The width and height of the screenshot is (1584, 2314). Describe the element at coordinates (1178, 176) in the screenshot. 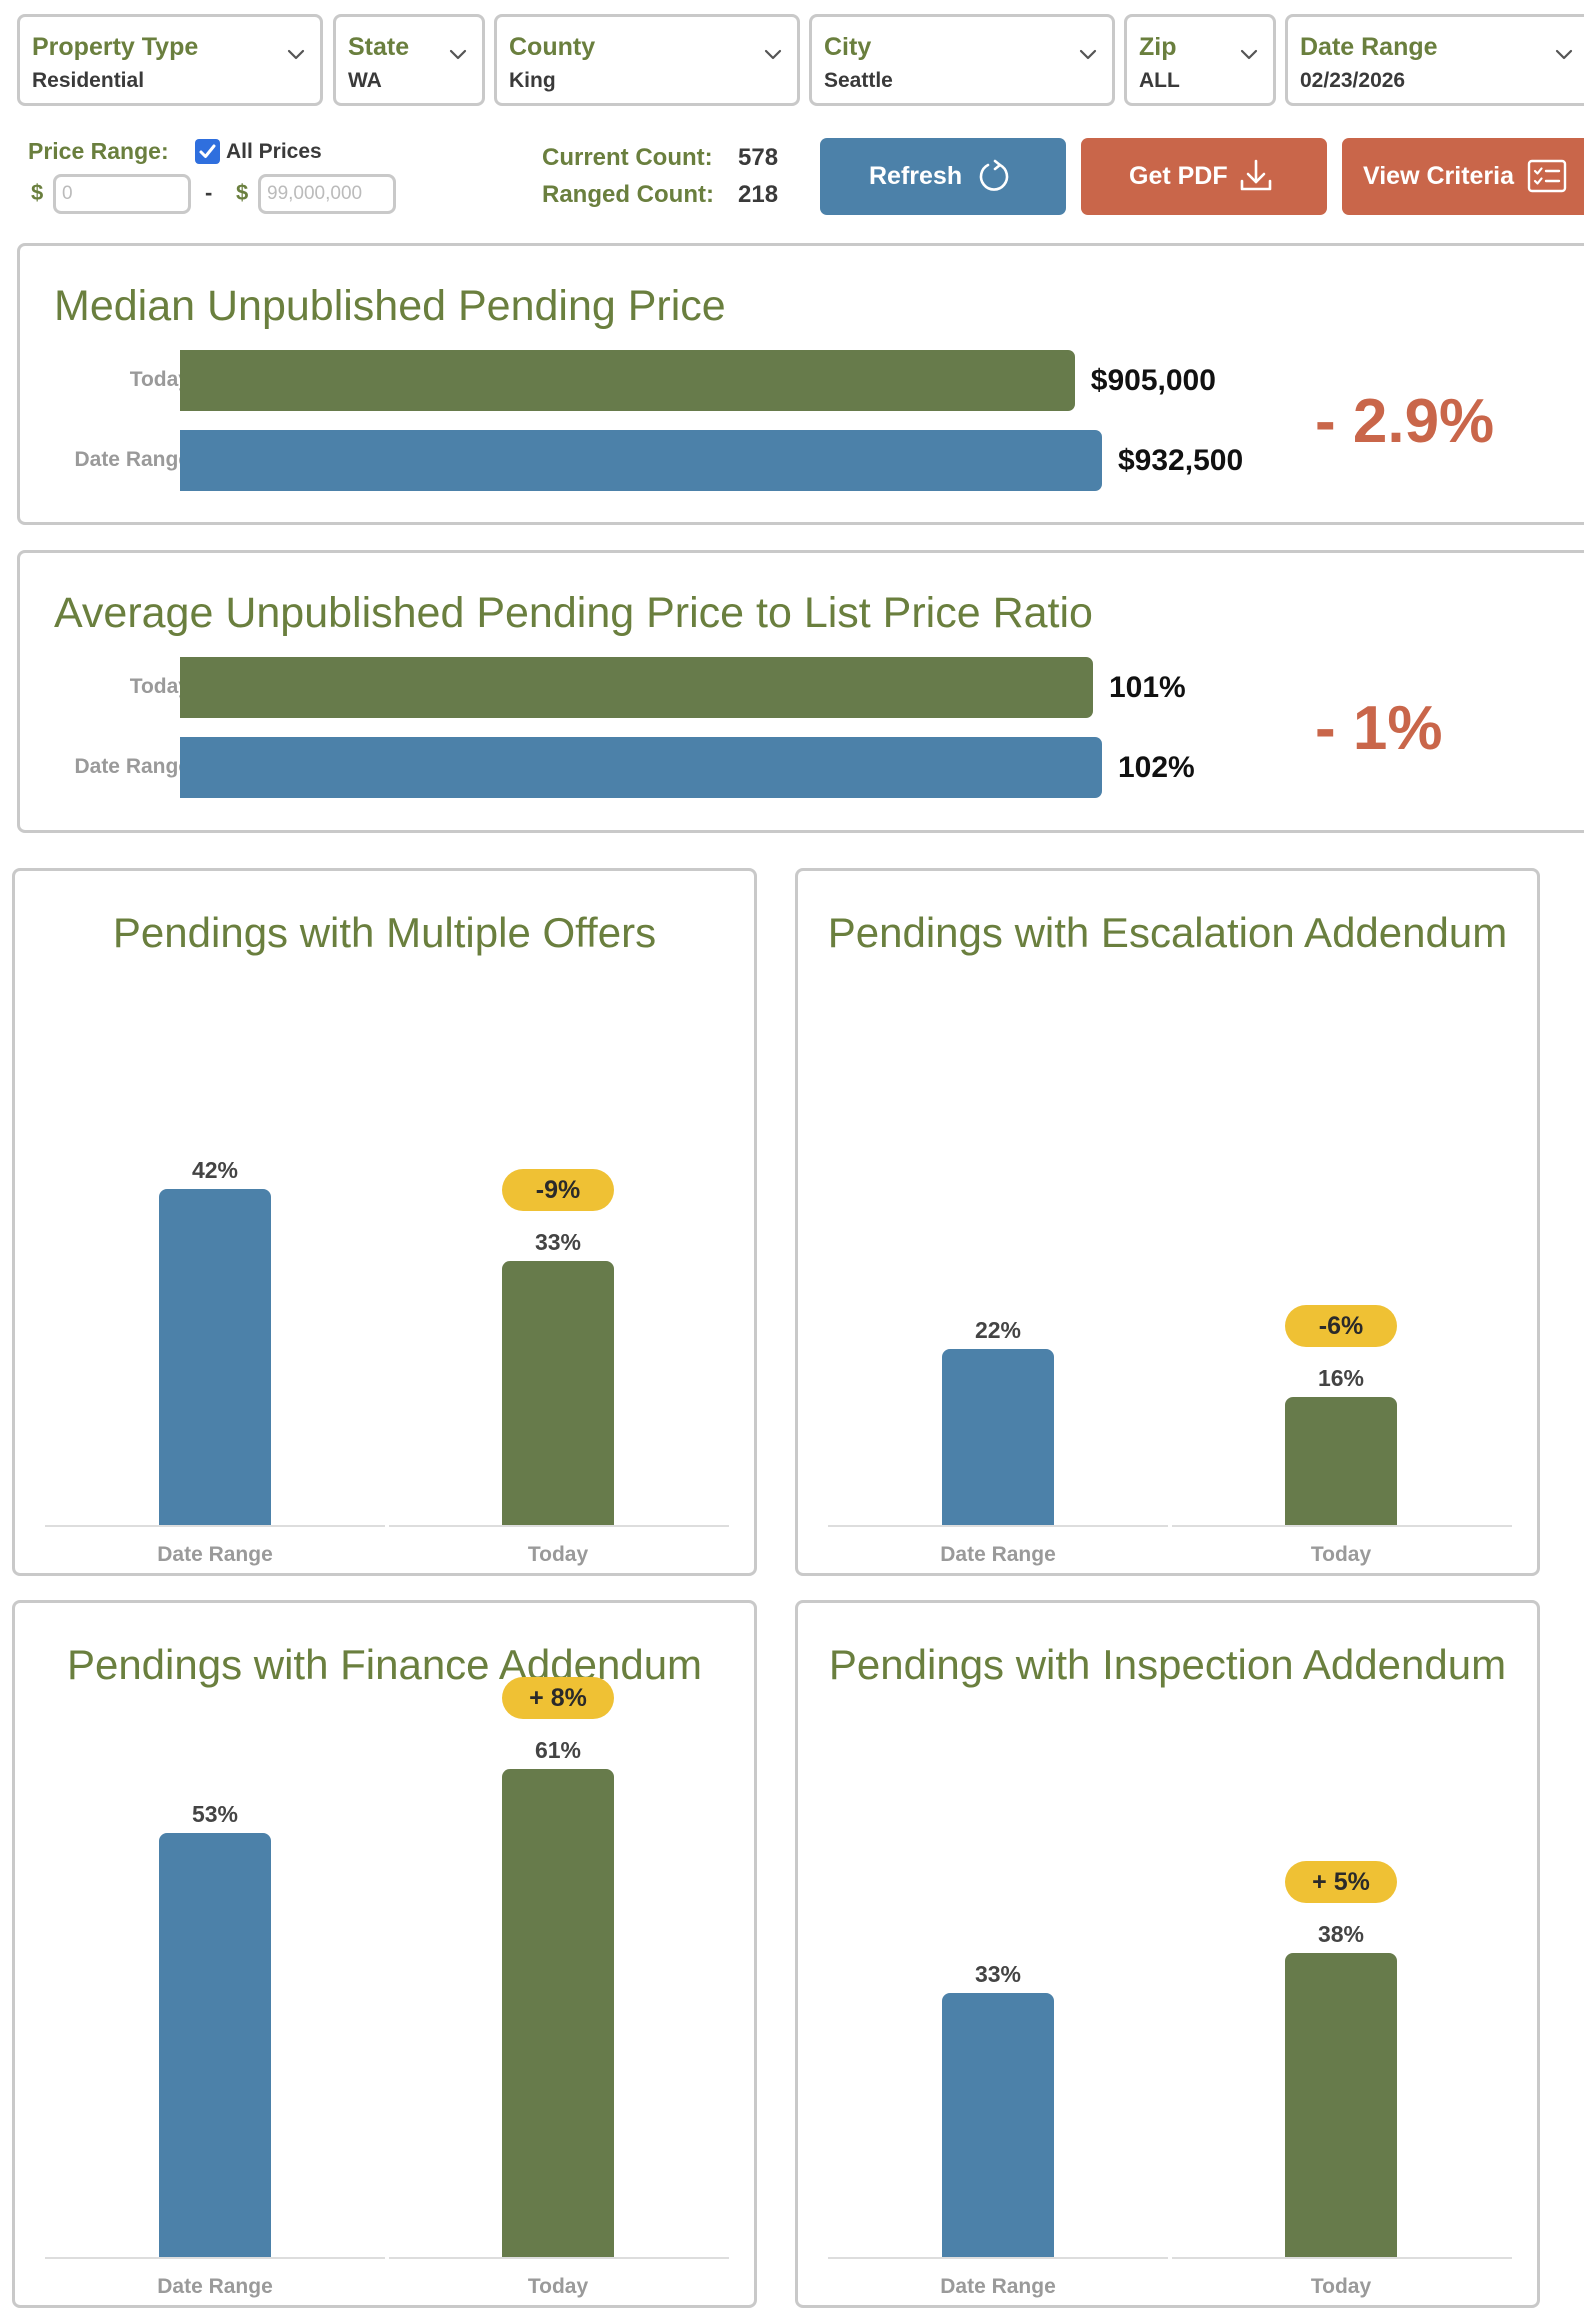

I see `get-pdf-button-label: Get PDF` at that location.